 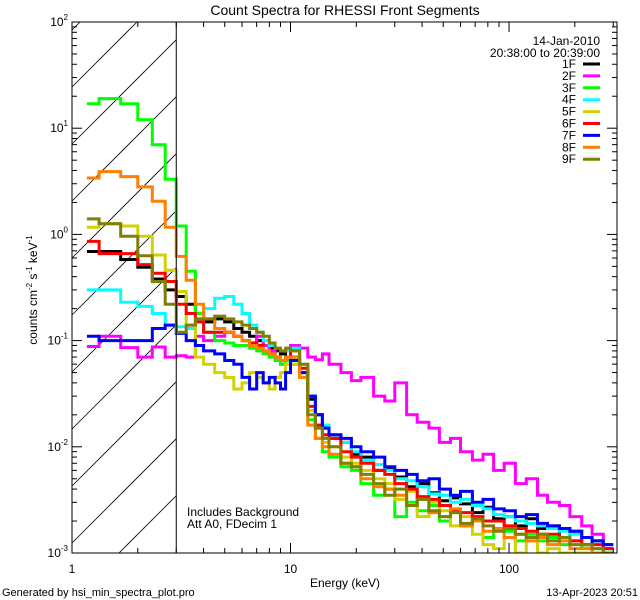 I want to click on footer-generated-by: Generated by hsi_min_spectra_plot.pro, so click(x=98, y=593).